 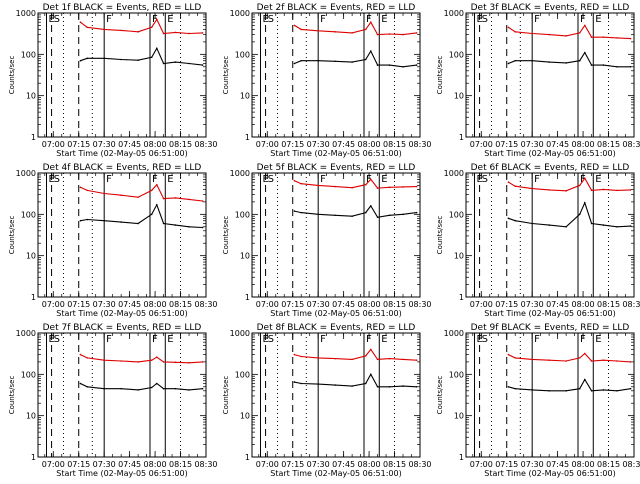 What do you see at coordinates (12, 235) in the screenshot?
I see `y-axis-title: Counts/sec` at bounding box center [12, 235].